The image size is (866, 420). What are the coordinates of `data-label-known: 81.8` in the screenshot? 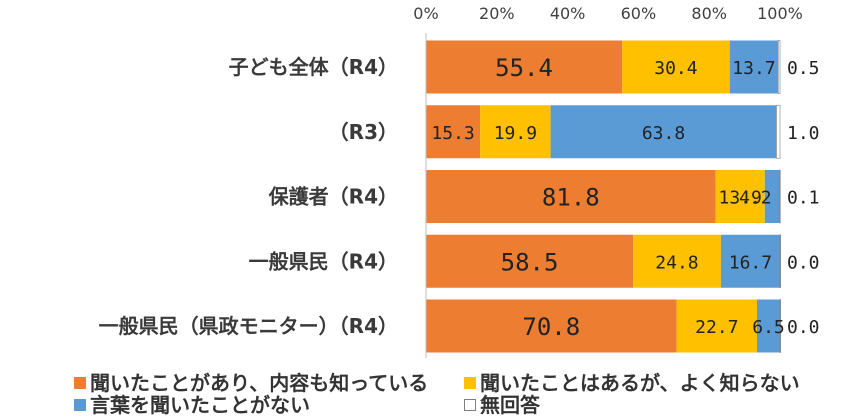 It's located at (571, 198).